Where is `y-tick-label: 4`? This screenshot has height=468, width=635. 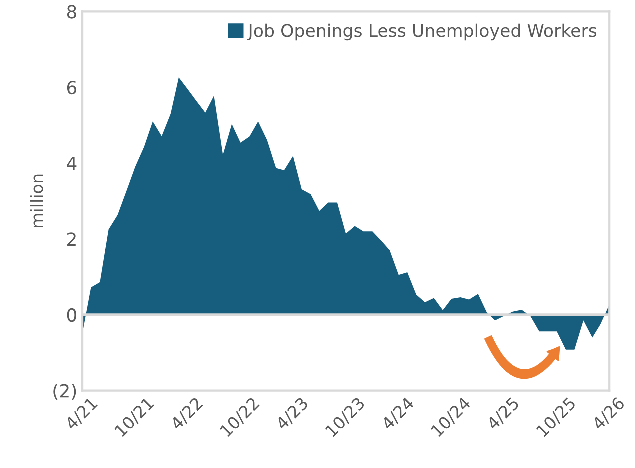 y-tick-label: 4 is located at coordinates (72, 163).